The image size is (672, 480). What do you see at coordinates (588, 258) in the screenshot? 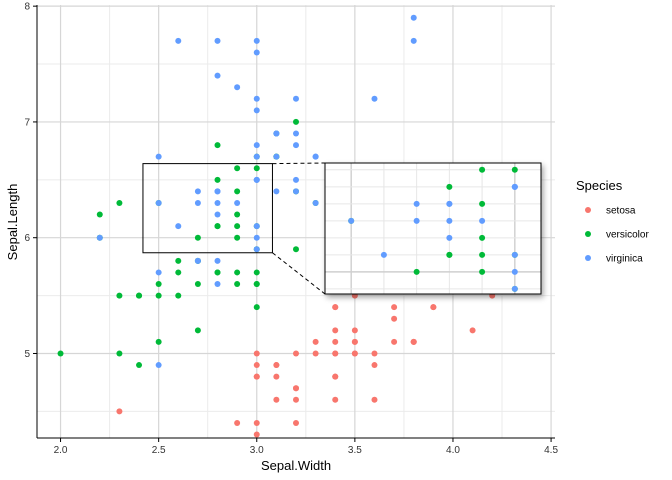
I see `legend-key-virginica` at bounding box center [588, 258].